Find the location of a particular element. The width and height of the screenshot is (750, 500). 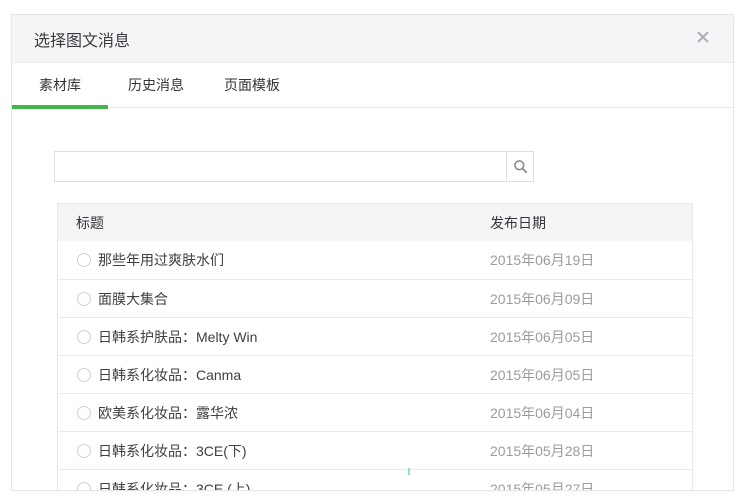

table-row: 欧美系化妆品：露华浓 2015年06月04日 is located at coordinates (375, 412).